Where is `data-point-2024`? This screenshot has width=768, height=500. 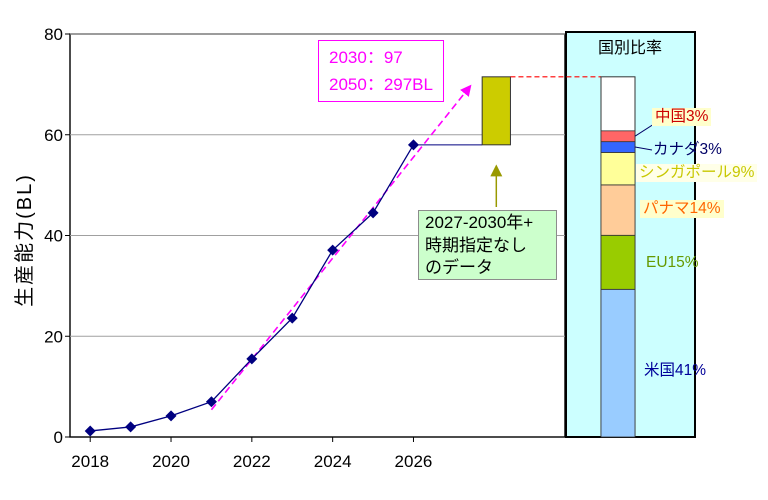
data-point-2024 is located at coordinates (333, 250).